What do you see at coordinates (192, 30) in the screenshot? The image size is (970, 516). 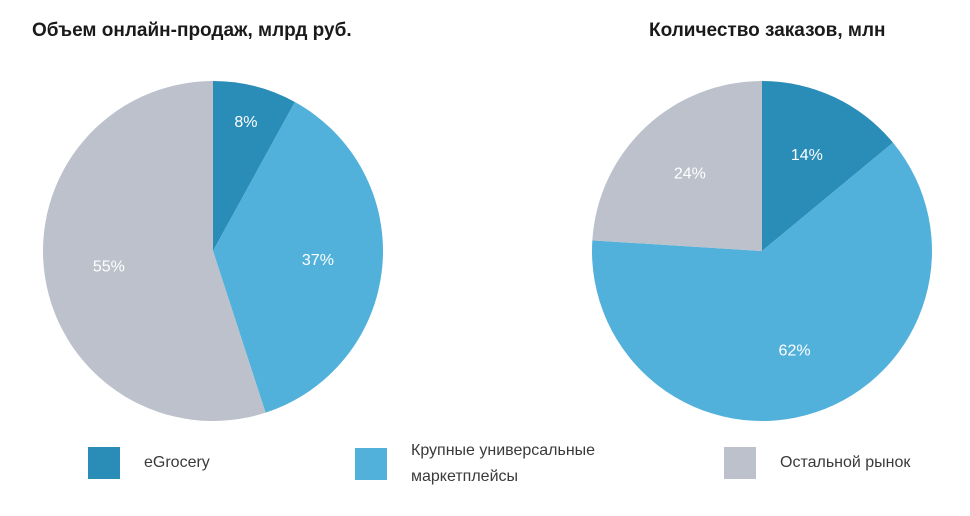 I see `chart-title-sales: Объем онлайн-продаж, млрд руб.` at bounding box center [192, 30].